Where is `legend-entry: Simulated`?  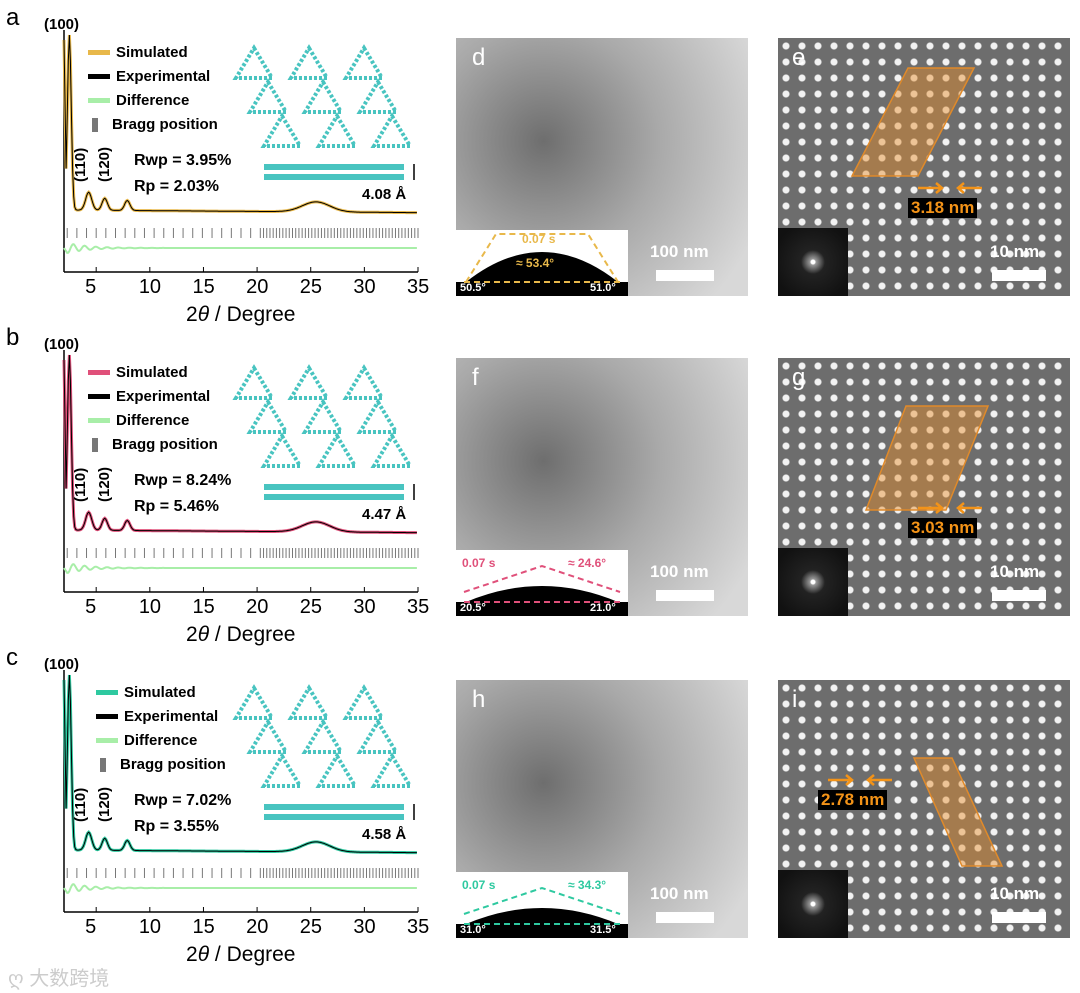
legend-entry: Simulated is located at coordinates (138, 52).